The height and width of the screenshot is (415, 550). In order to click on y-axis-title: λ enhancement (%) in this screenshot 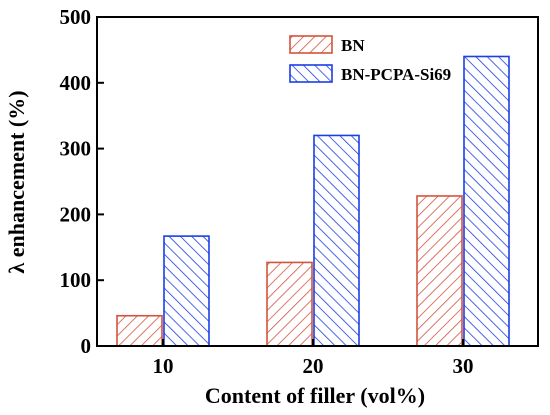, I will do `click(16, 181)`.